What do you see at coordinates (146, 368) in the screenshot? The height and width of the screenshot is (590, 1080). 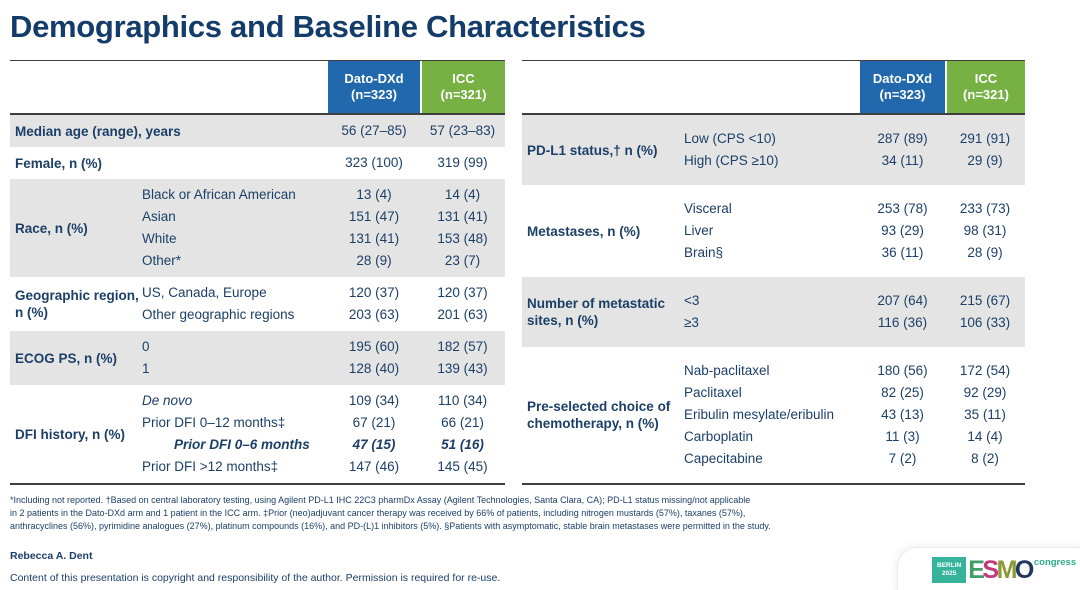 I see `row-sublabel: 1` at bounding box center [146, 368].